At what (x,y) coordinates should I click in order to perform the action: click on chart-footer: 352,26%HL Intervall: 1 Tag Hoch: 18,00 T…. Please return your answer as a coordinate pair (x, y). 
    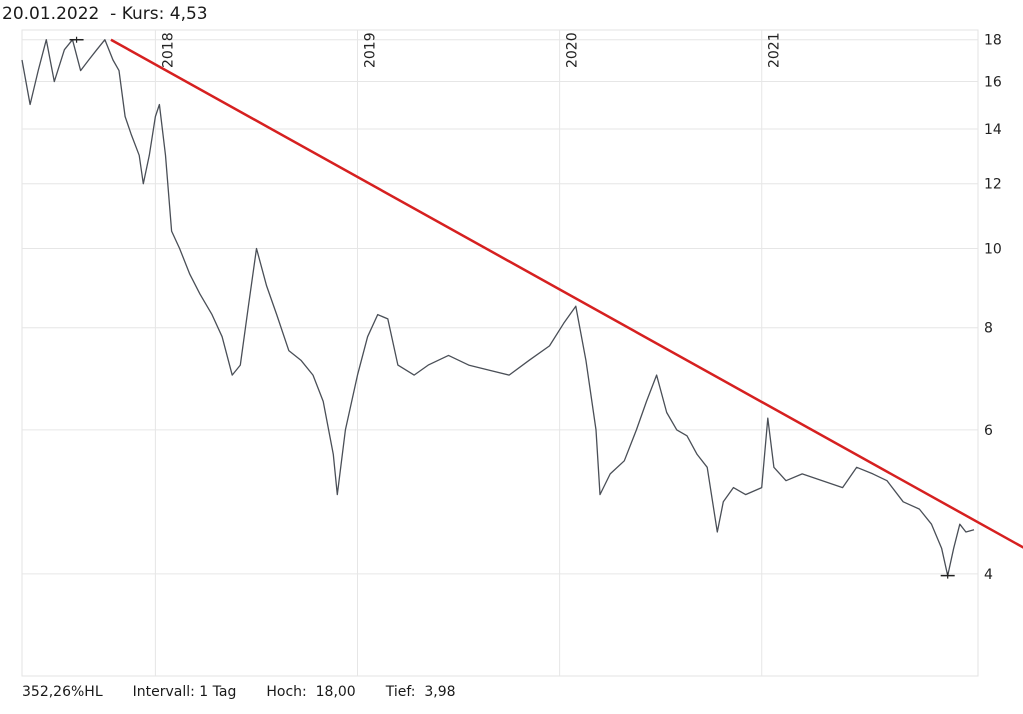
    Looking at the image, I should click on (239, 692).